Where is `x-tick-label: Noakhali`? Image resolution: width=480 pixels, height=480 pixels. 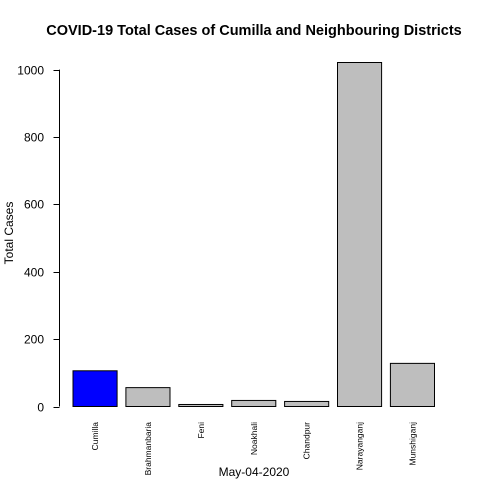 x-tick-label: Noakhali is located at coordinates (254, 438).